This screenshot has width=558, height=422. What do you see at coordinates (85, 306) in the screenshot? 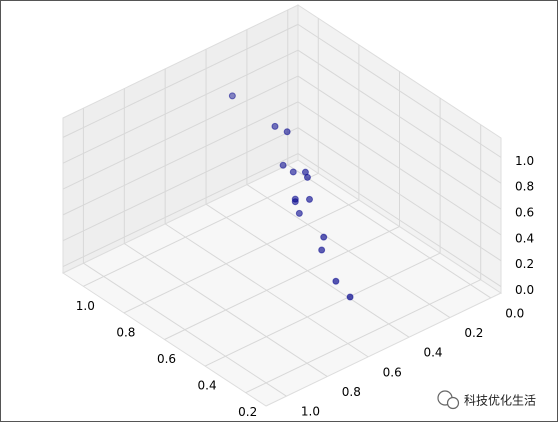
I see `x-tick-label: 1.0` at bounding box center [85, 306].